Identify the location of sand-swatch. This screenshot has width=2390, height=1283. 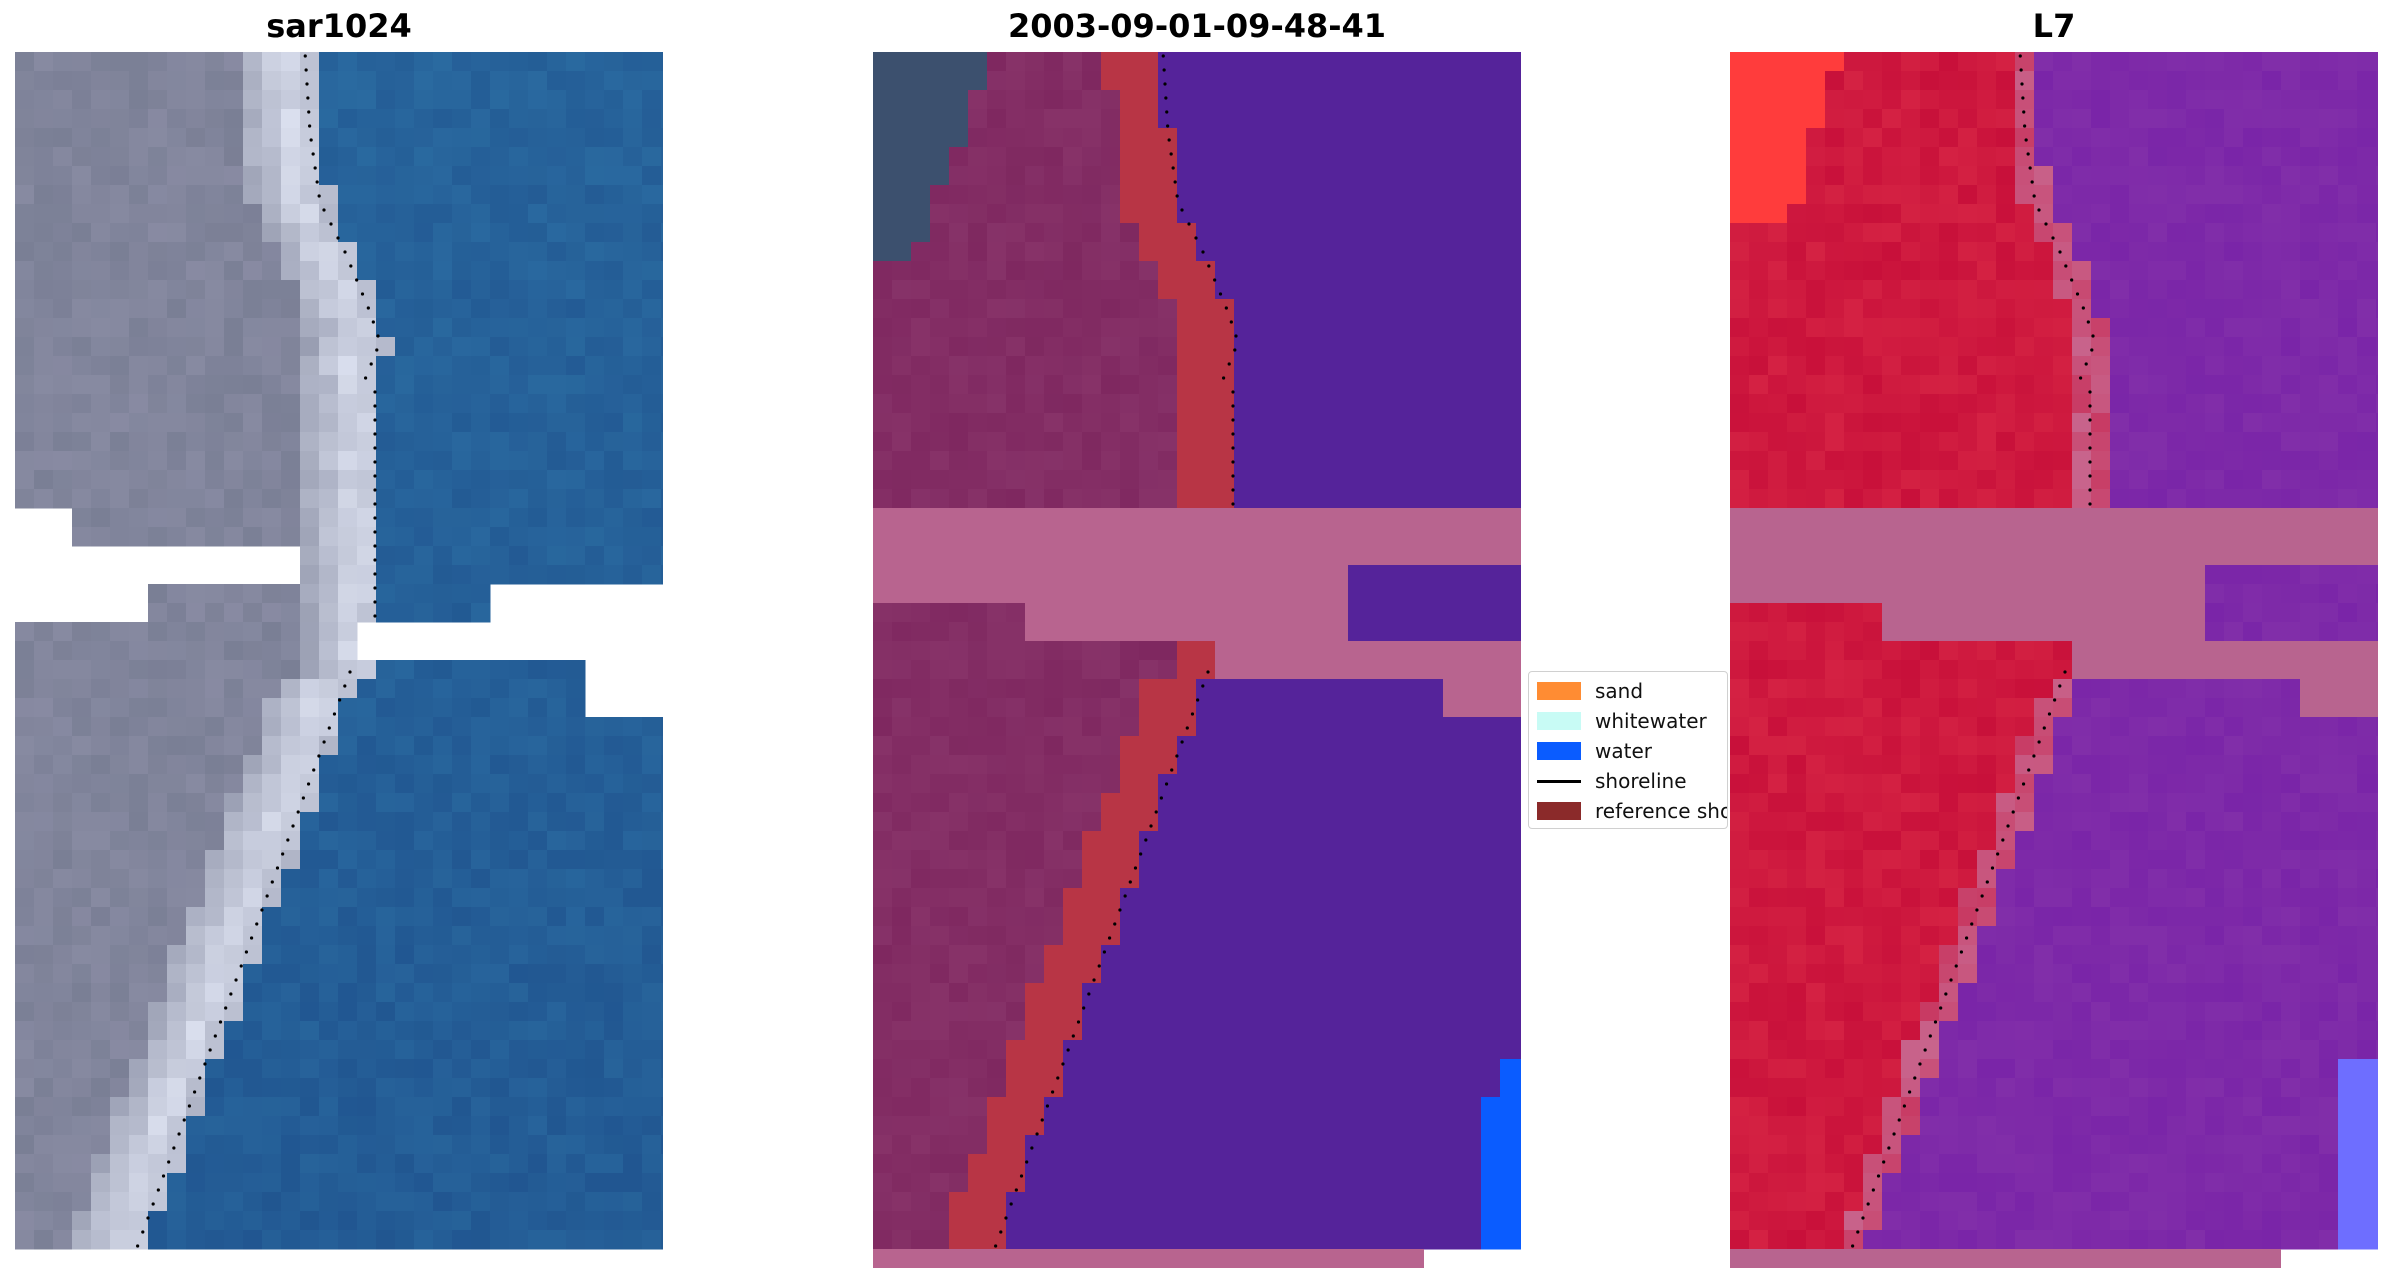
(1559, 691).